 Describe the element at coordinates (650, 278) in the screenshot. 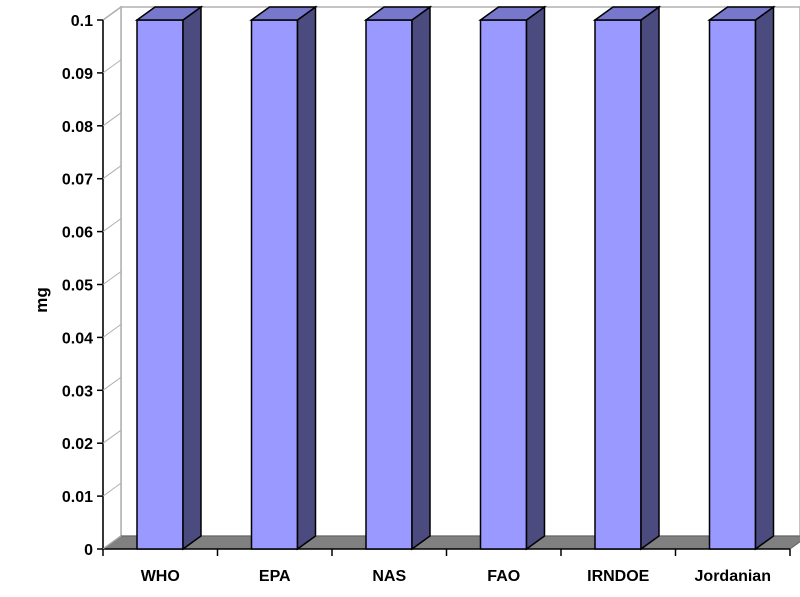

I see `bar-side-irndoe` at that location.